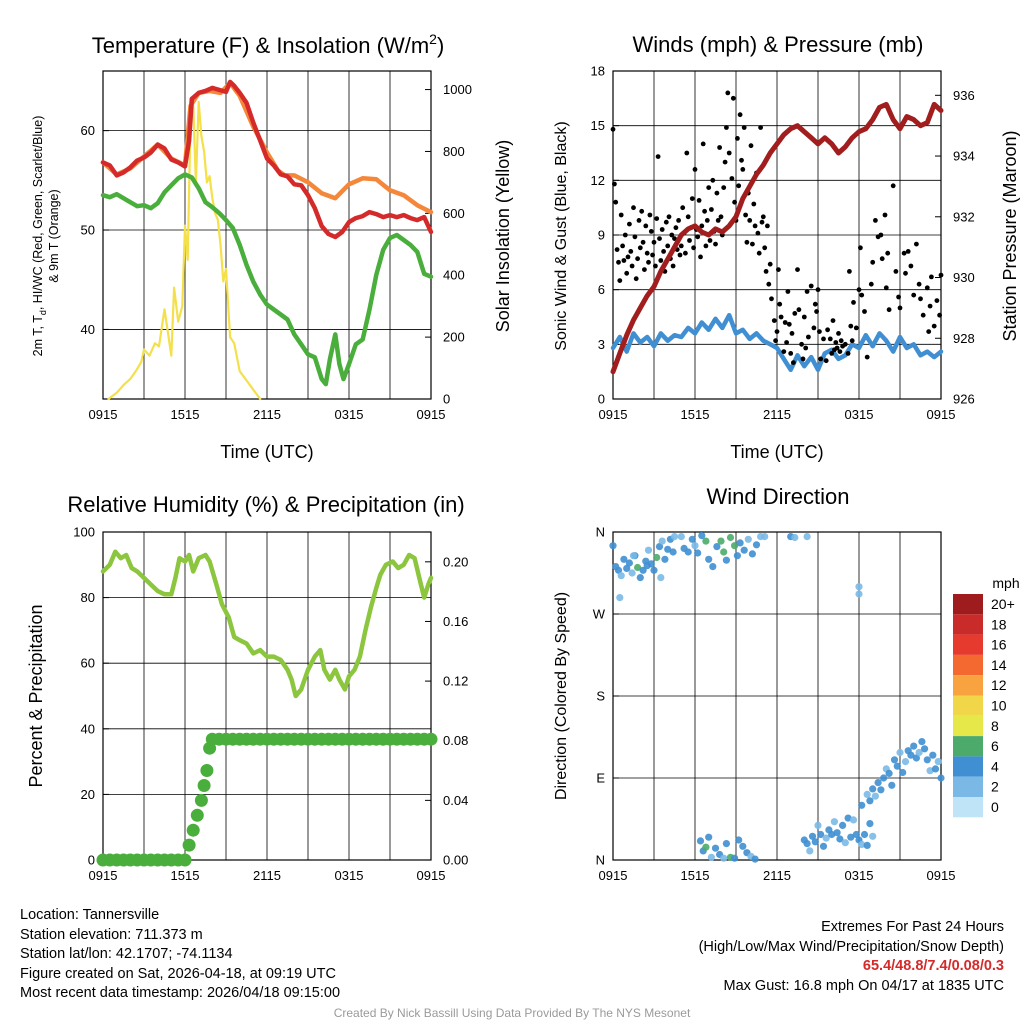 The width and height of the screenshot is (1024, 1024). I want to click on y-tick-label: 40, so click(88, 728).